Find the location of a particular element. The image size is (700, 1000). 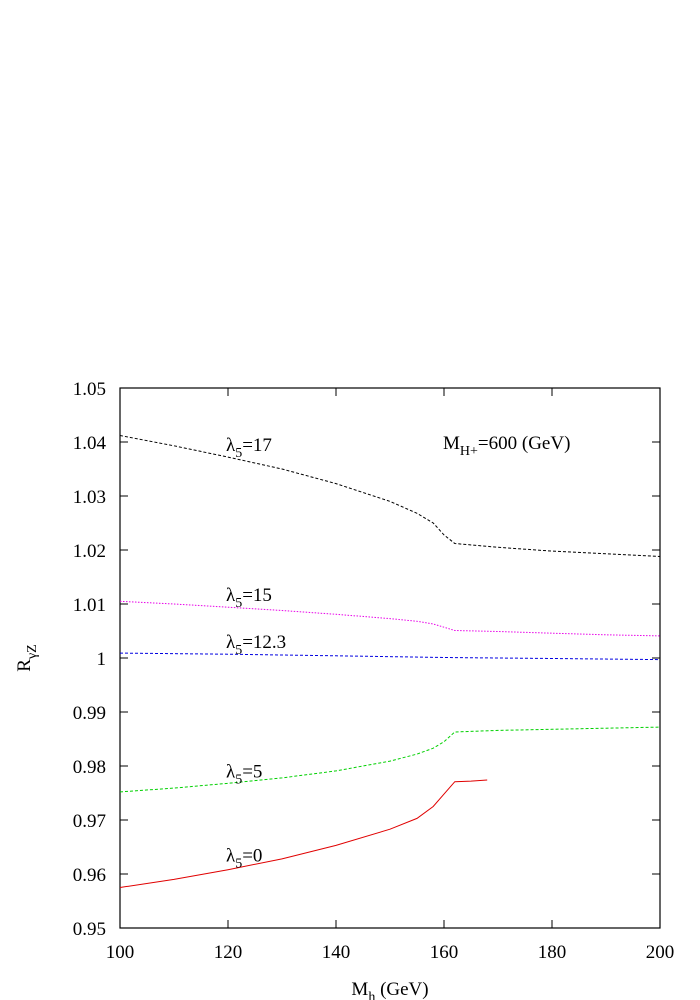

y-tick-label: 1.01 is located at coordinates (89, 605).